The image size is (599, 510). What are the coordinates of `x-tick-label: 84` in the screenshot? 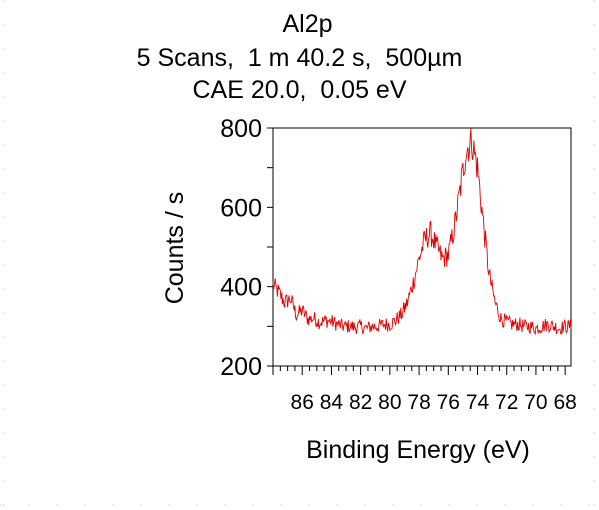 It's located at (332, 402).